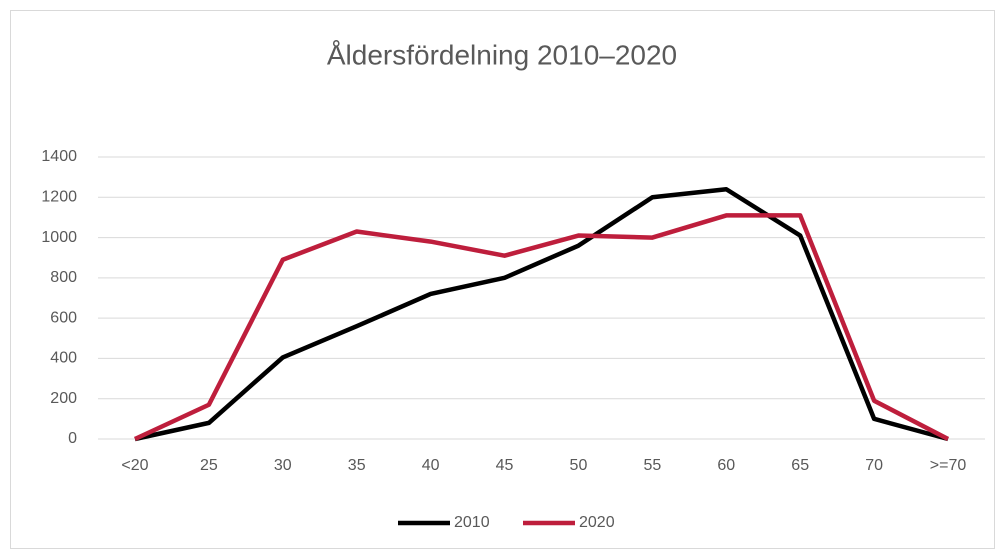 This screenshot has width=1003, height=556. What do you see at coordinates (726, 465) in the screenshot?
I see `x-tick-label: 60` at bounding box center [726, 465].